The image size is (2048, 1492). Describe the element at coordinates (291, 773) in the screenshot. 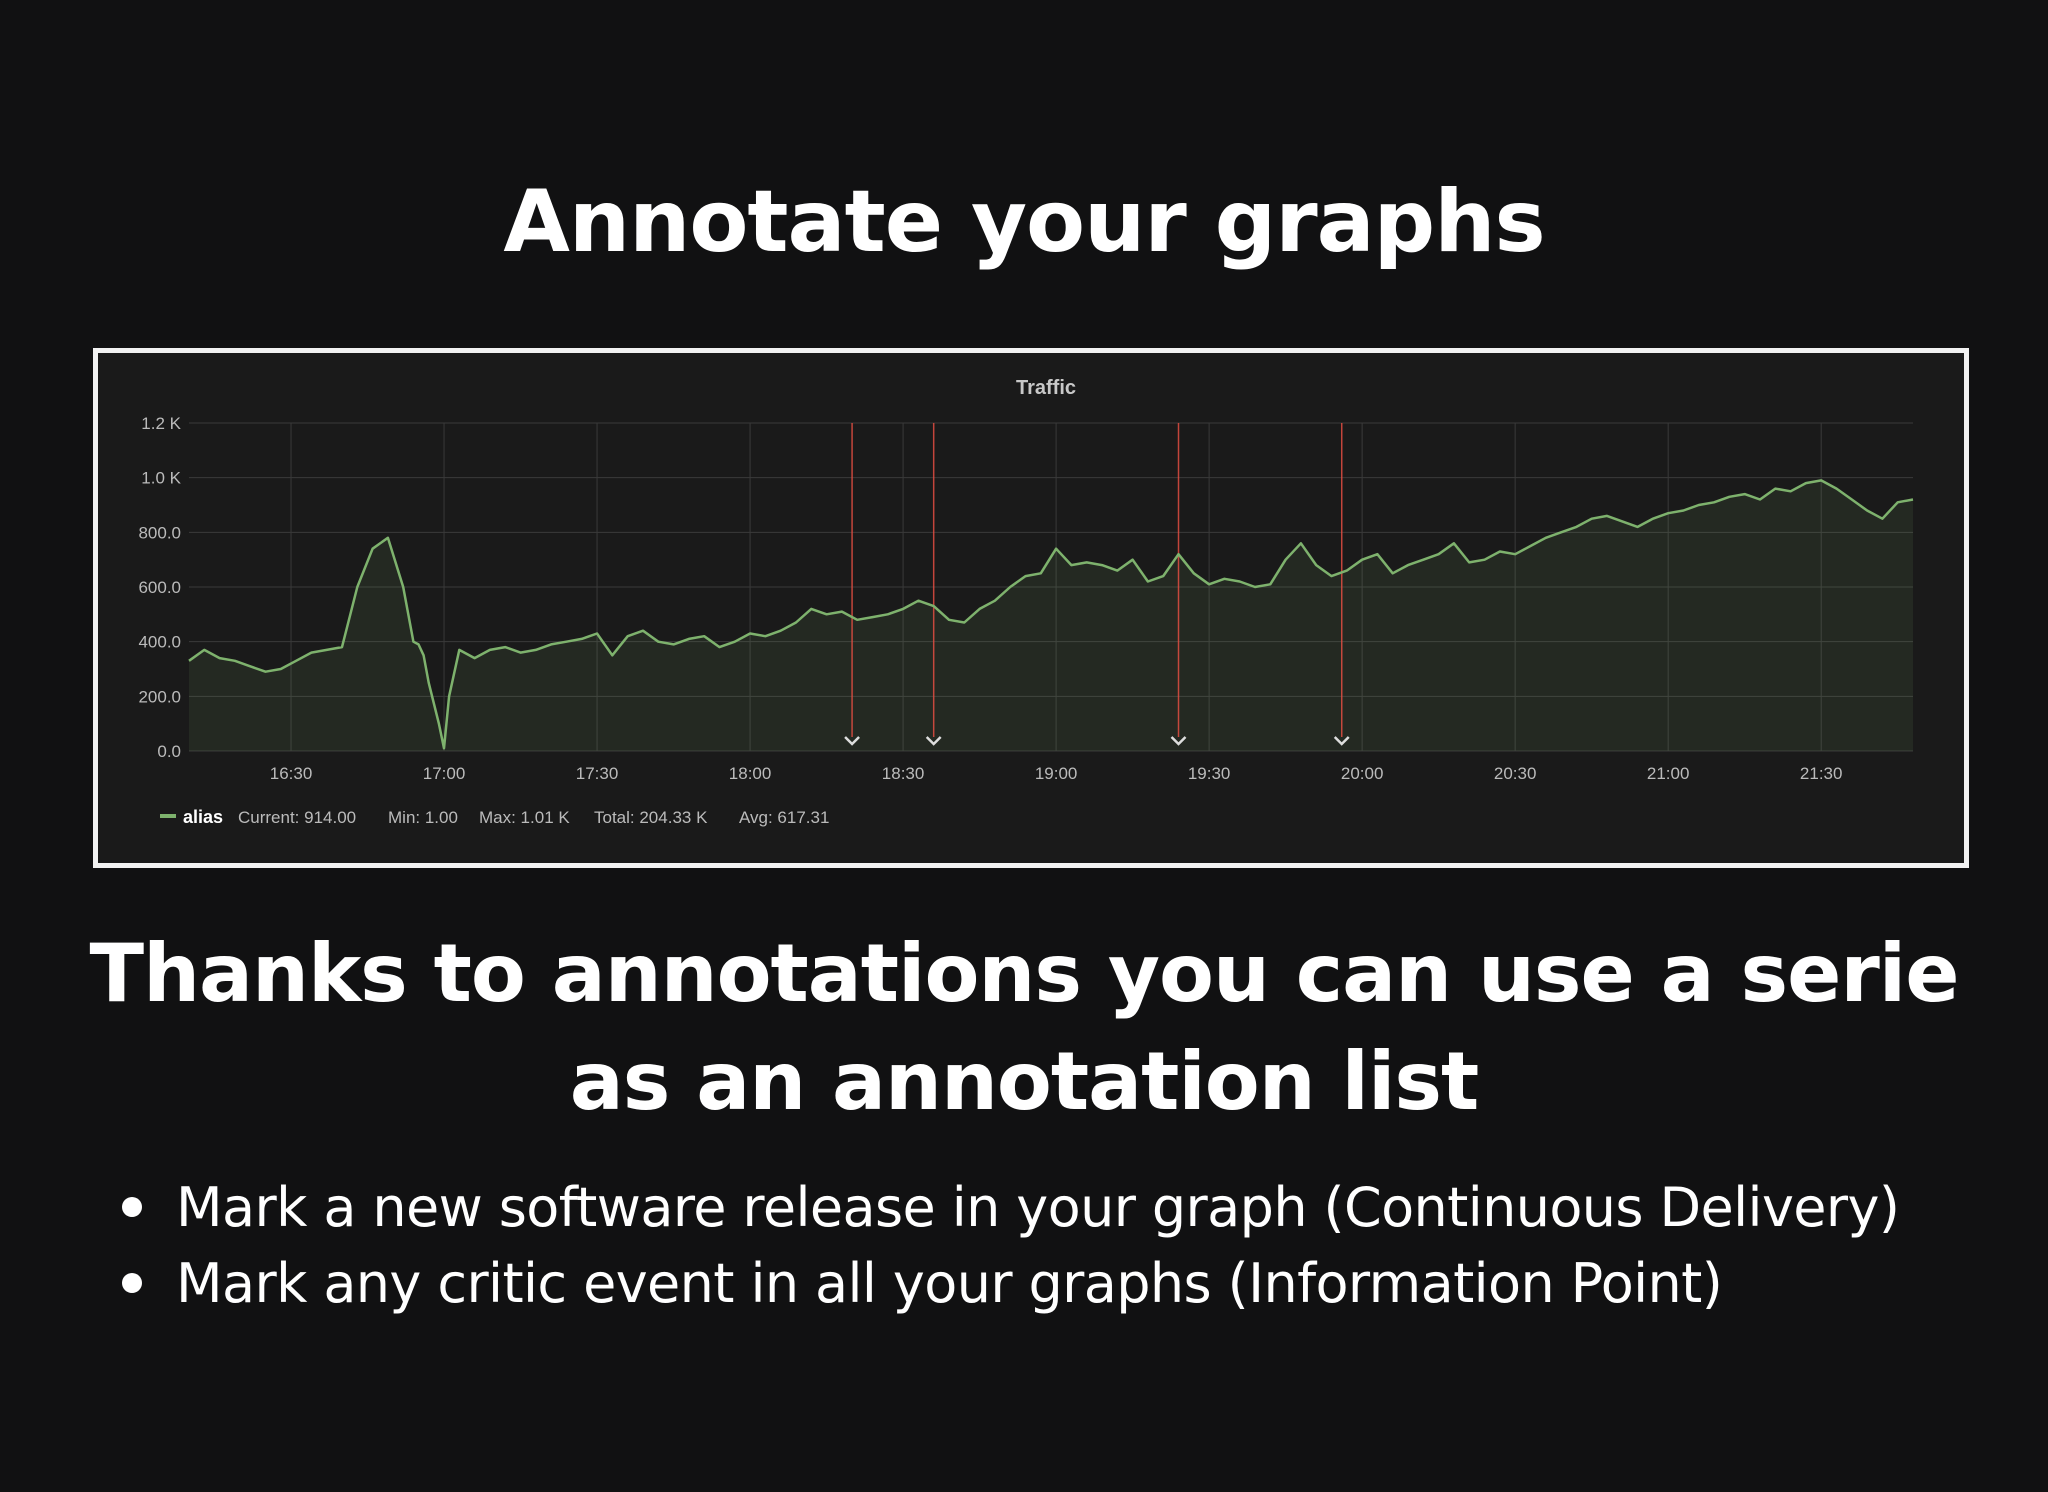

I see `x-tick-label: 16:30` at that location.